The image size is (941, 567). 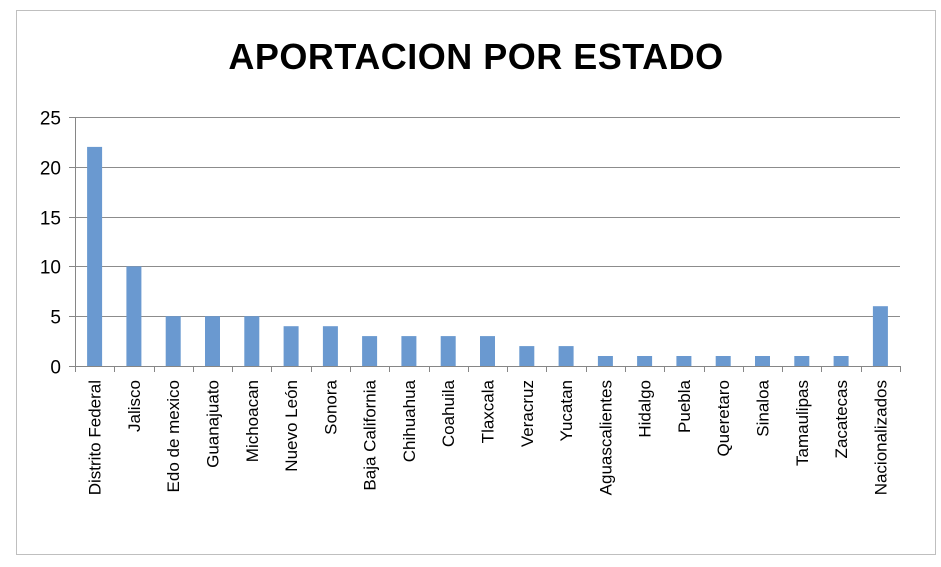 What do you see at coordinates (476, 56) in the screenshot?
I see `chart-title: APORTACION POR ESTADO` at bounding box center [476, 56].